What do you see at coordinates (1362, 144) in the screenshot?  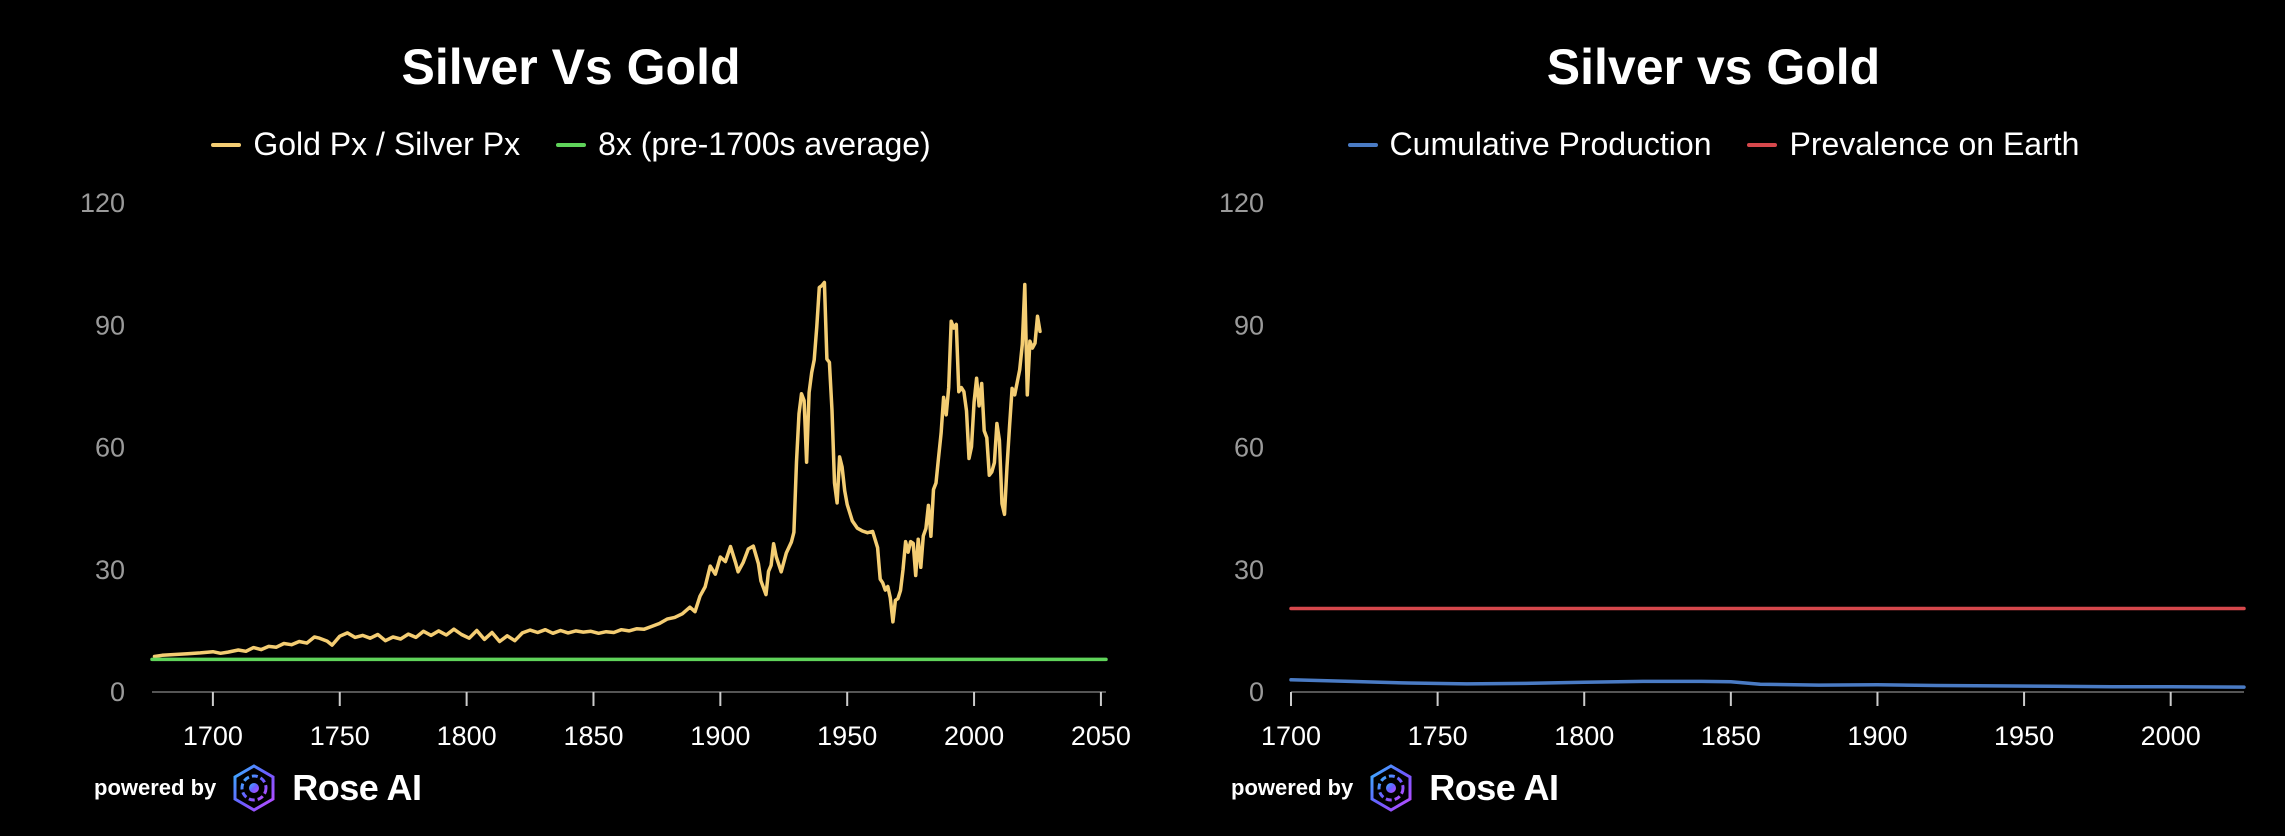 I see `legend-swatch-blue` at bounding box center [1362, 144].